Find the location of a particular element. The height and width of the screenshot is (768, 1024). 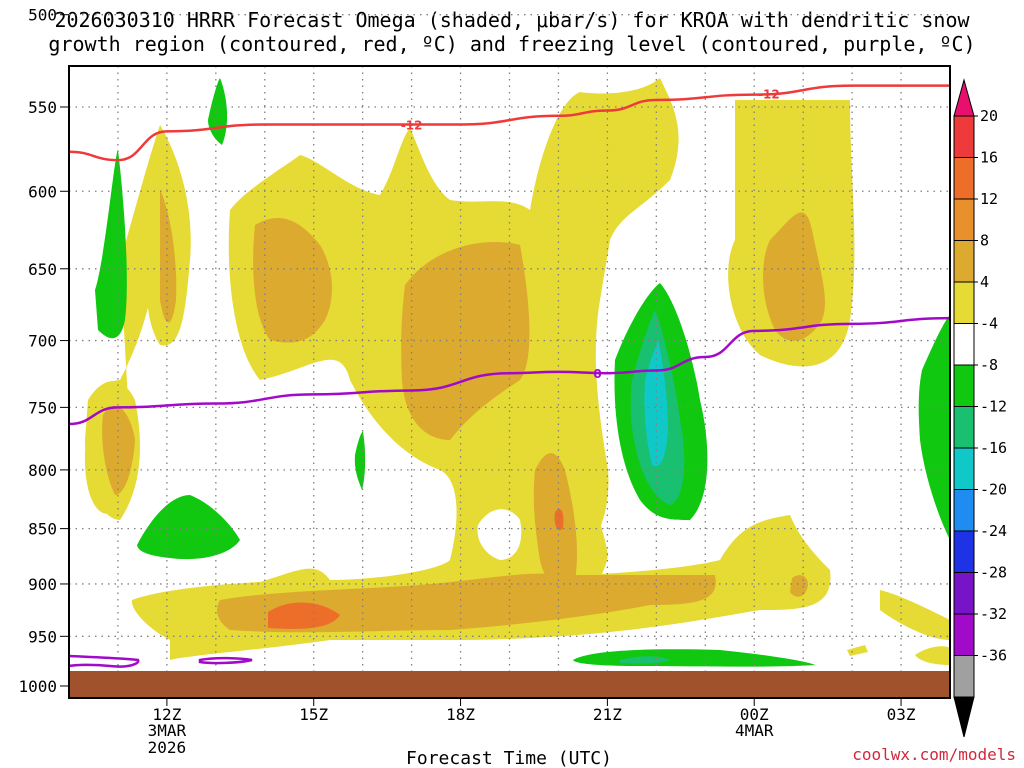

omega-orange-center is located at coordinates (465, 340).